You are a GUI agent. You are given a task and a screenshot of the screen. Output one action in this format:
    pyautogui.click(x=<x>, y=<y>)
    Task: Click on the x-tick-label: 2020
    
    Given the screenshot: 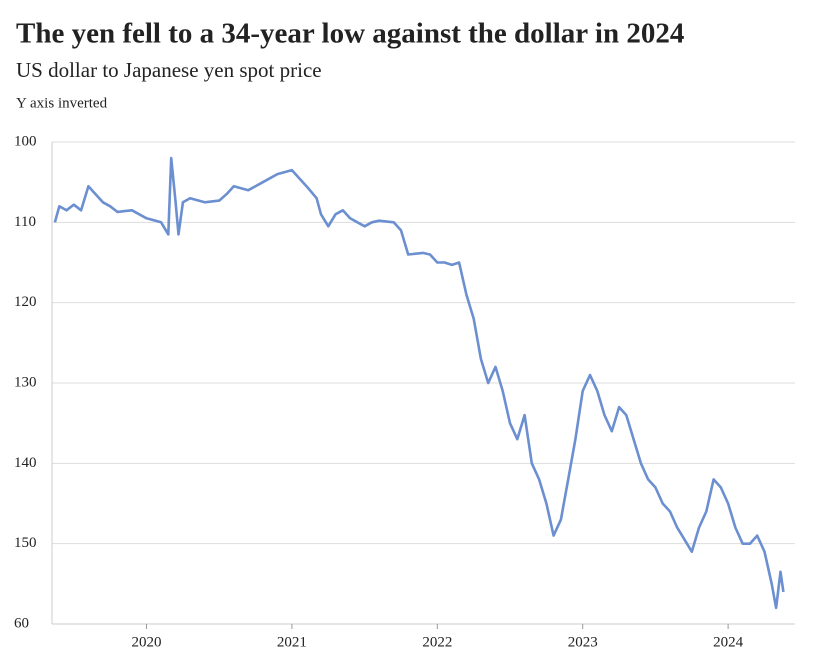 What is the action you would take?
    pyautogui.click(x=147, y=642)
    